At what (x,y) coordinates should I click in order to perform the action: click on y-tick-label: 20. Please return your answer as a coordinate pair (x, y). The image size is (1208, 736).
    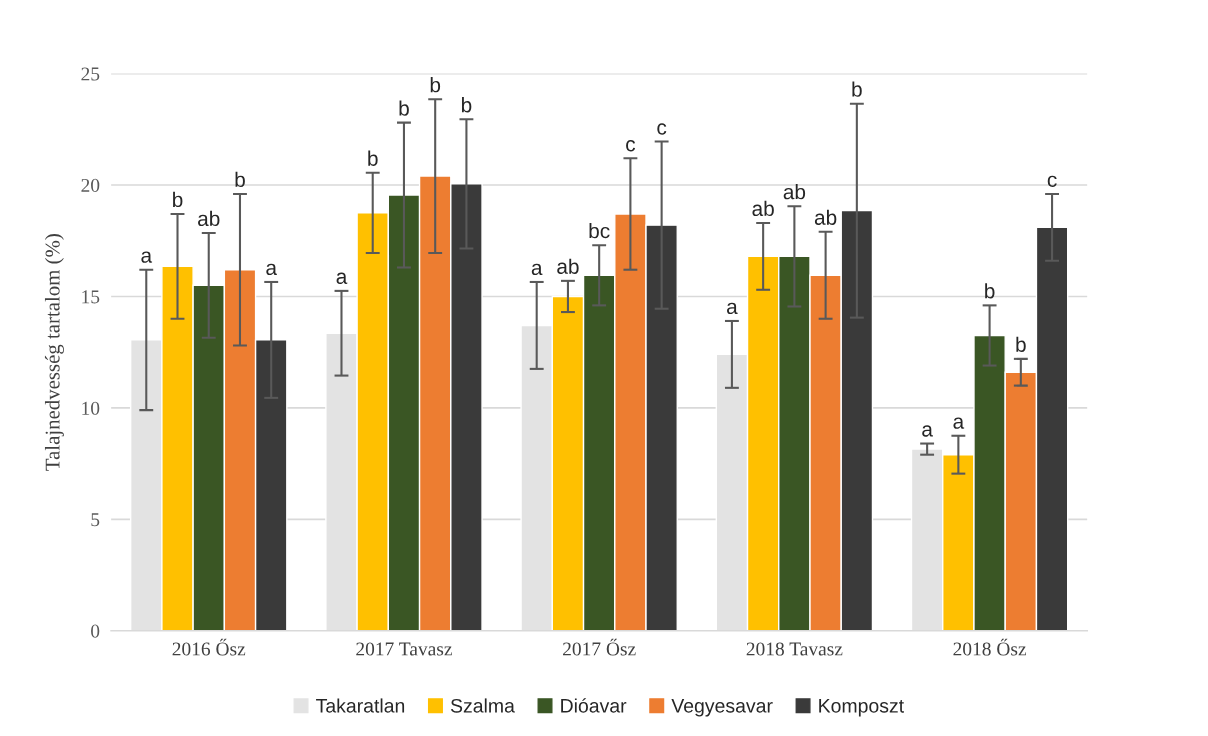
    Looking at the image, I should click on (90, 185).